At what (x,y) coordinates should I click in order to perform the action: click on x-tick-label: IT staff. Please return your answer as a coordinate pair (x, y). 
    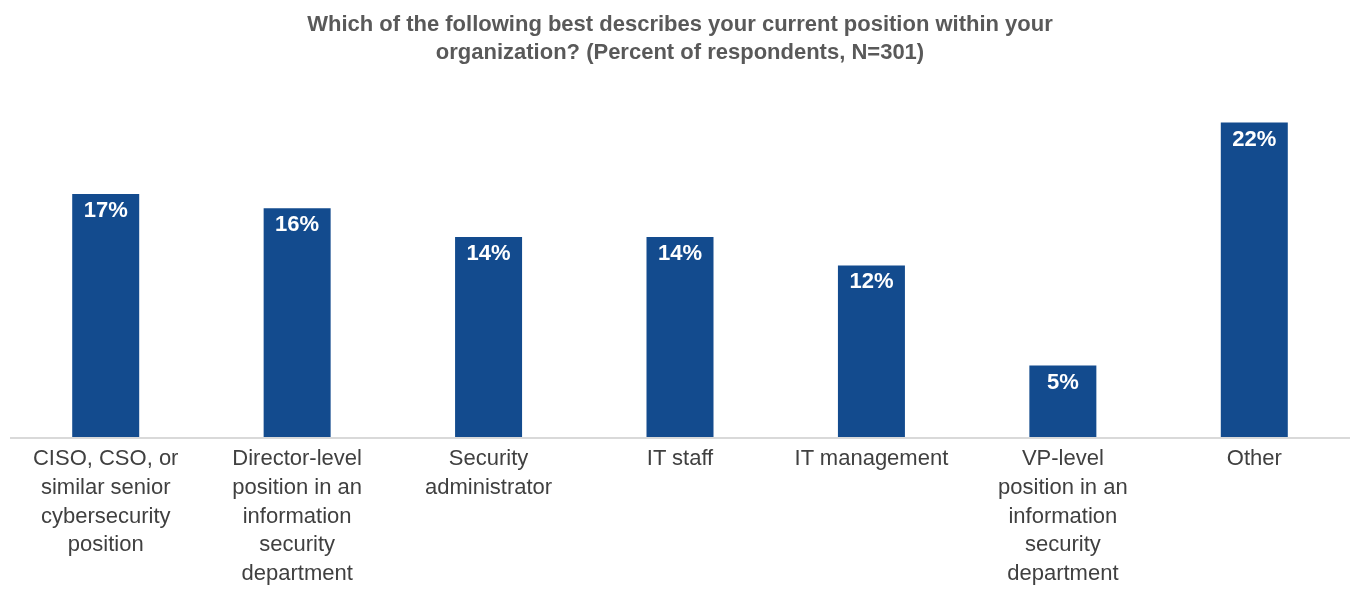
    Looking at the image, I should click on (680, 458).